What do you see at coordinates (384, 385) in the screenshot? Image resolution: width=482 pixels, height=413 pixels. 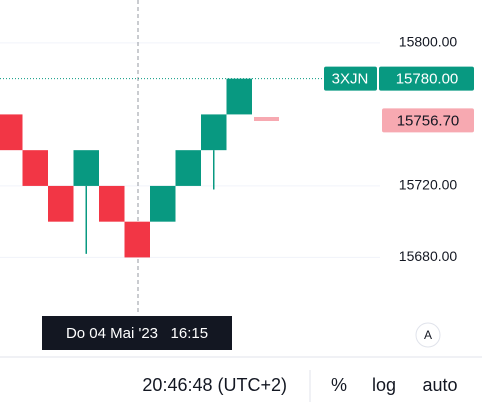 I see `toolbar-button: log` at bounding box center [384, 385].